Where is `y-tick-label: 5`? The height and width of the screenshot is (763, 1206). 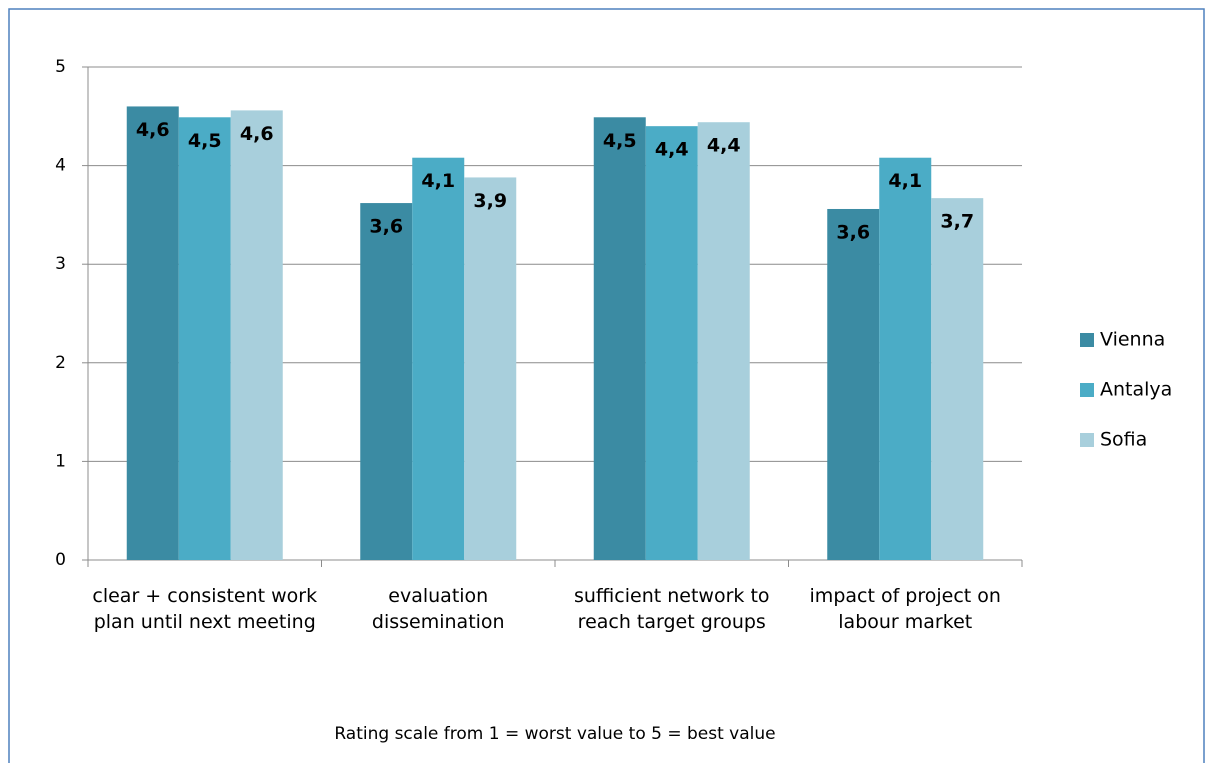
y-tick-label: 5 is located at coordinates (60, 67).